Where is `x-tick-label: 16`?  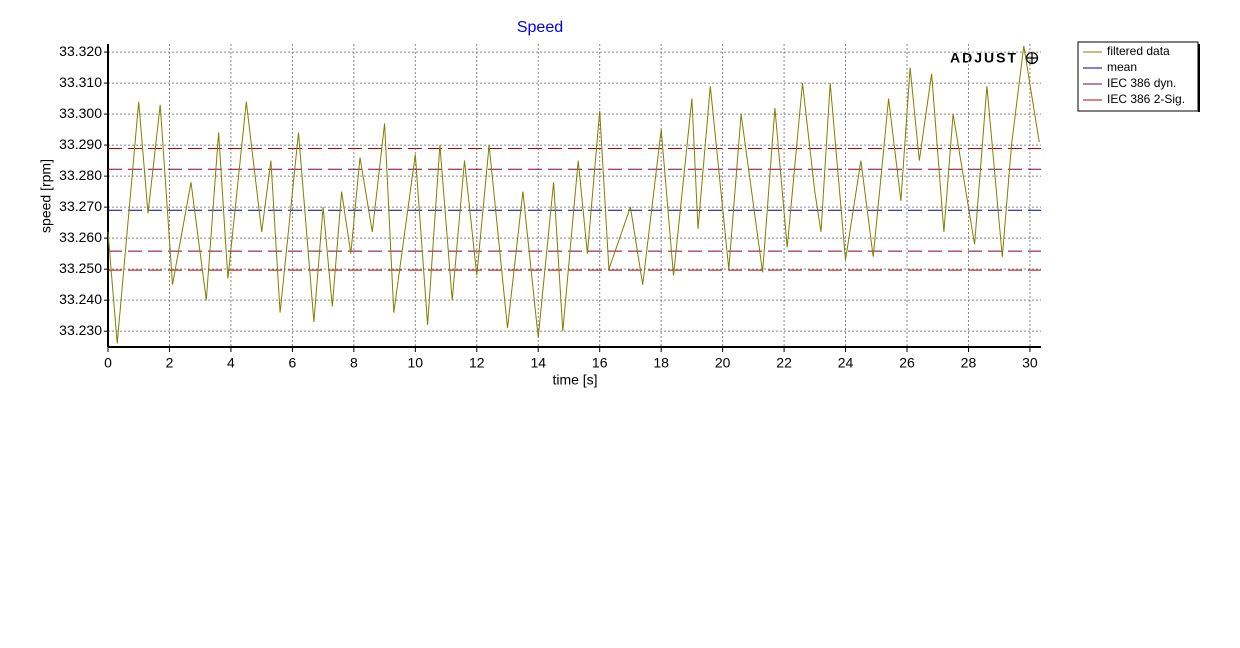 x-tick-label: 16 is located at coordinates (600, 363).